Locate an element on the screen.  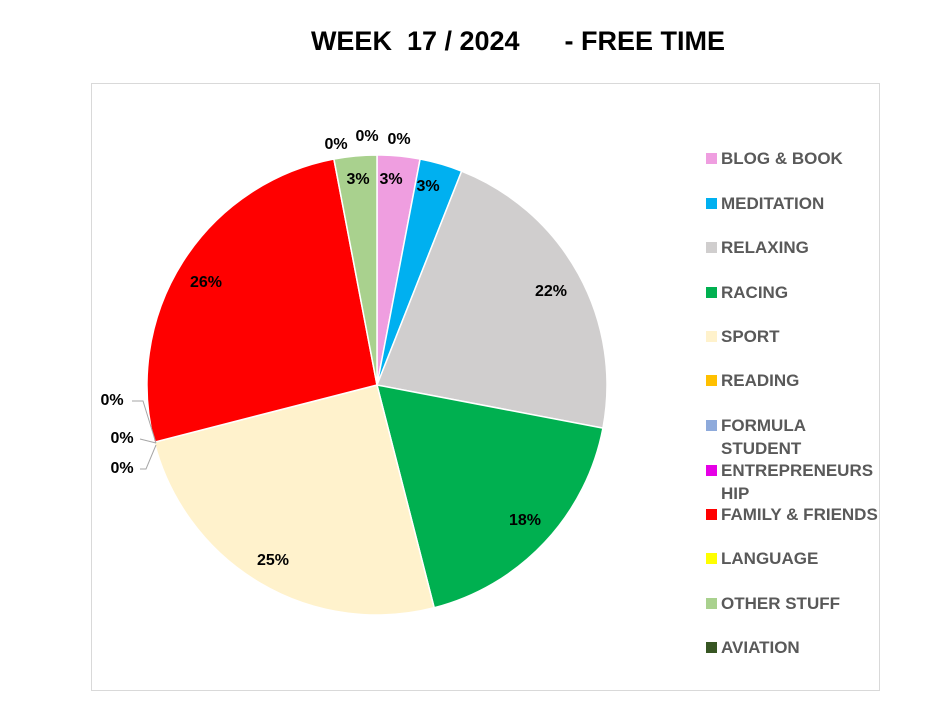
legend-label: OTHER STUFF is located at coordinates (780, 603).